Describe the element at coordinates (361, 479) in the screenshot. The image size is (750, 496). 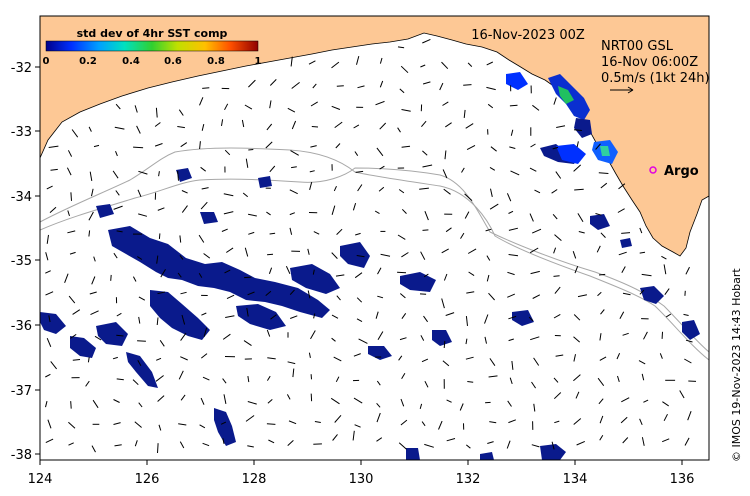
I see `x-tick-label: 130` at that location.